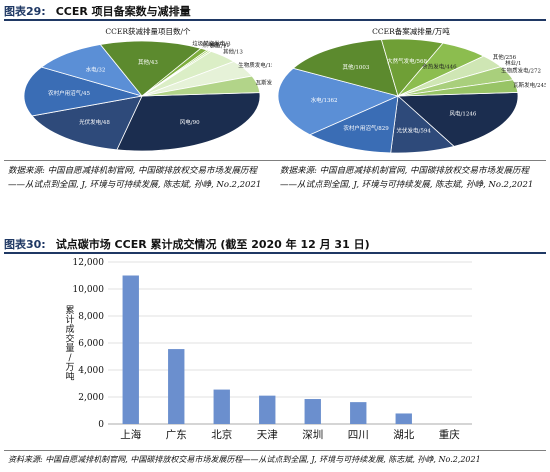  What do you see at coordinates (233, 51) in the screenshot?
I see `pie-slice-label: 其他/13` at bounding box center [233, 51].